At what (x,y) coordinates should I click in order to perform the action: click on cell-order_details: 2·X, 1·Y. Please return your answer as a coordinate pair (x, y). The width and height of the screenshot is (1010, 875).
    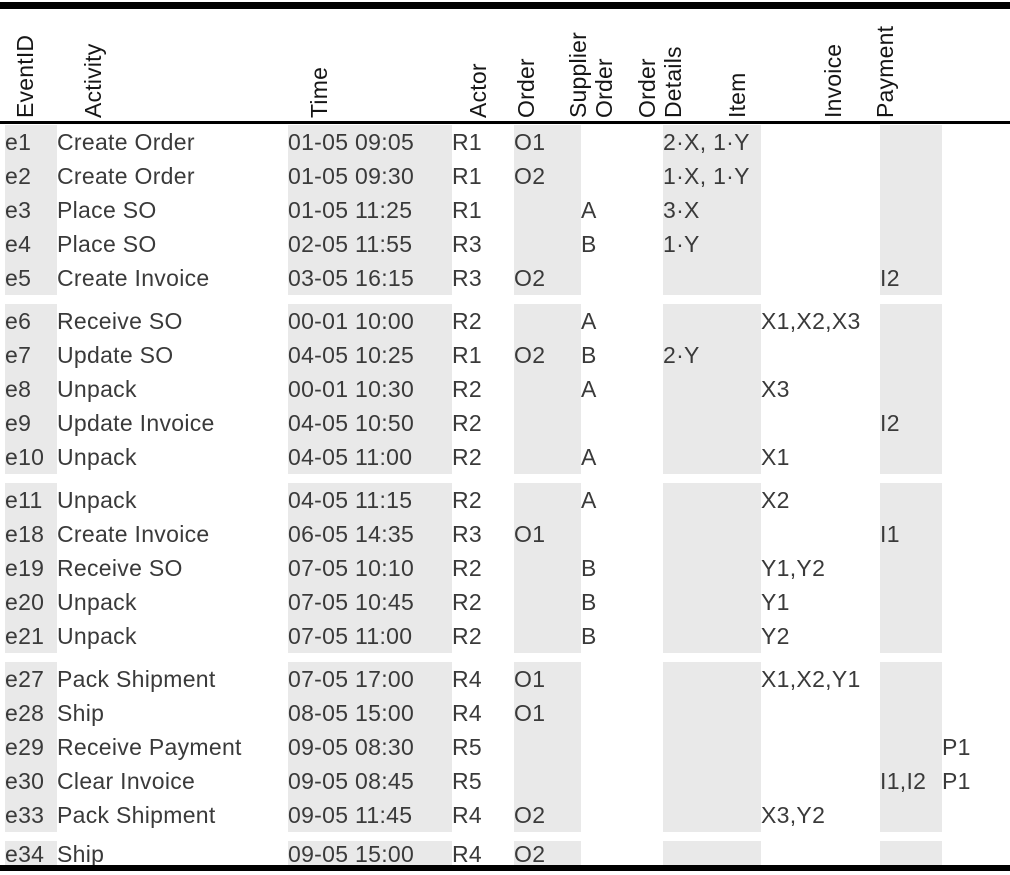
    Looking at the image, I should click on (712, 142).